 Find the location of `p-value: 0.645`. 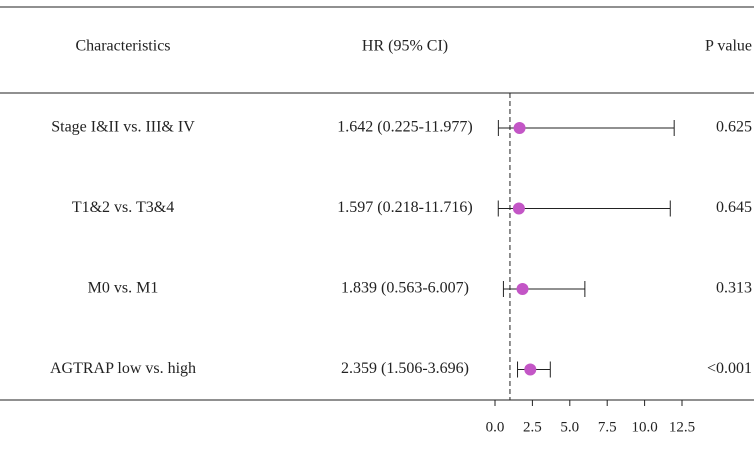

p-value: 0.645 is located at coordinates (734, 207).